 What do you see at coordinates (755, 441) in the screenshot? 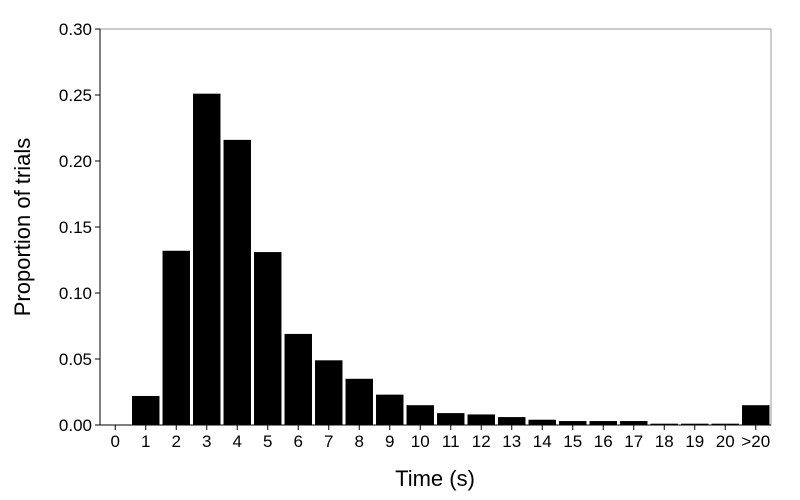
I see `x-tick-label: >20` at bounding box center [755, 441].